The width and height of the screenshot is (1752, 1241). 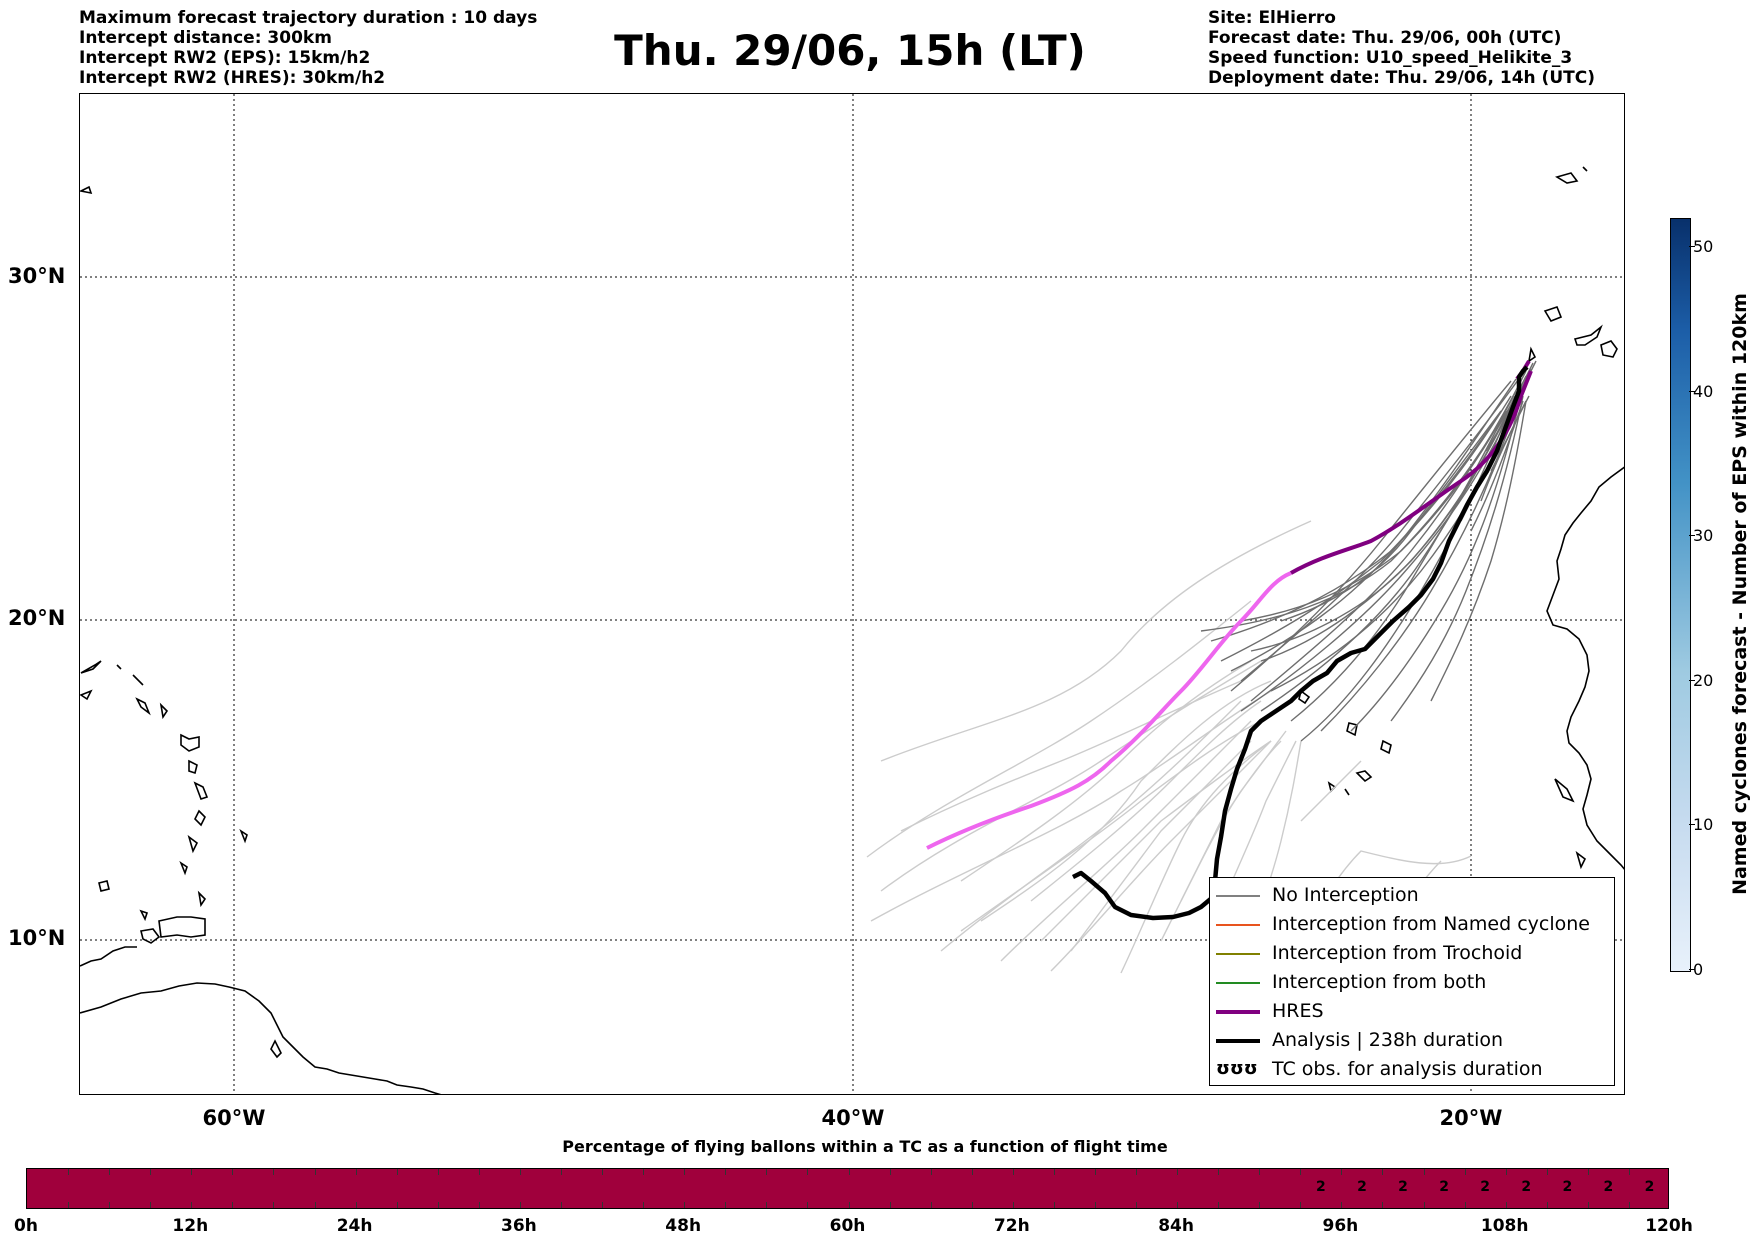 I want to click on lon-label: 60°W, so click(x=234, y=1118).